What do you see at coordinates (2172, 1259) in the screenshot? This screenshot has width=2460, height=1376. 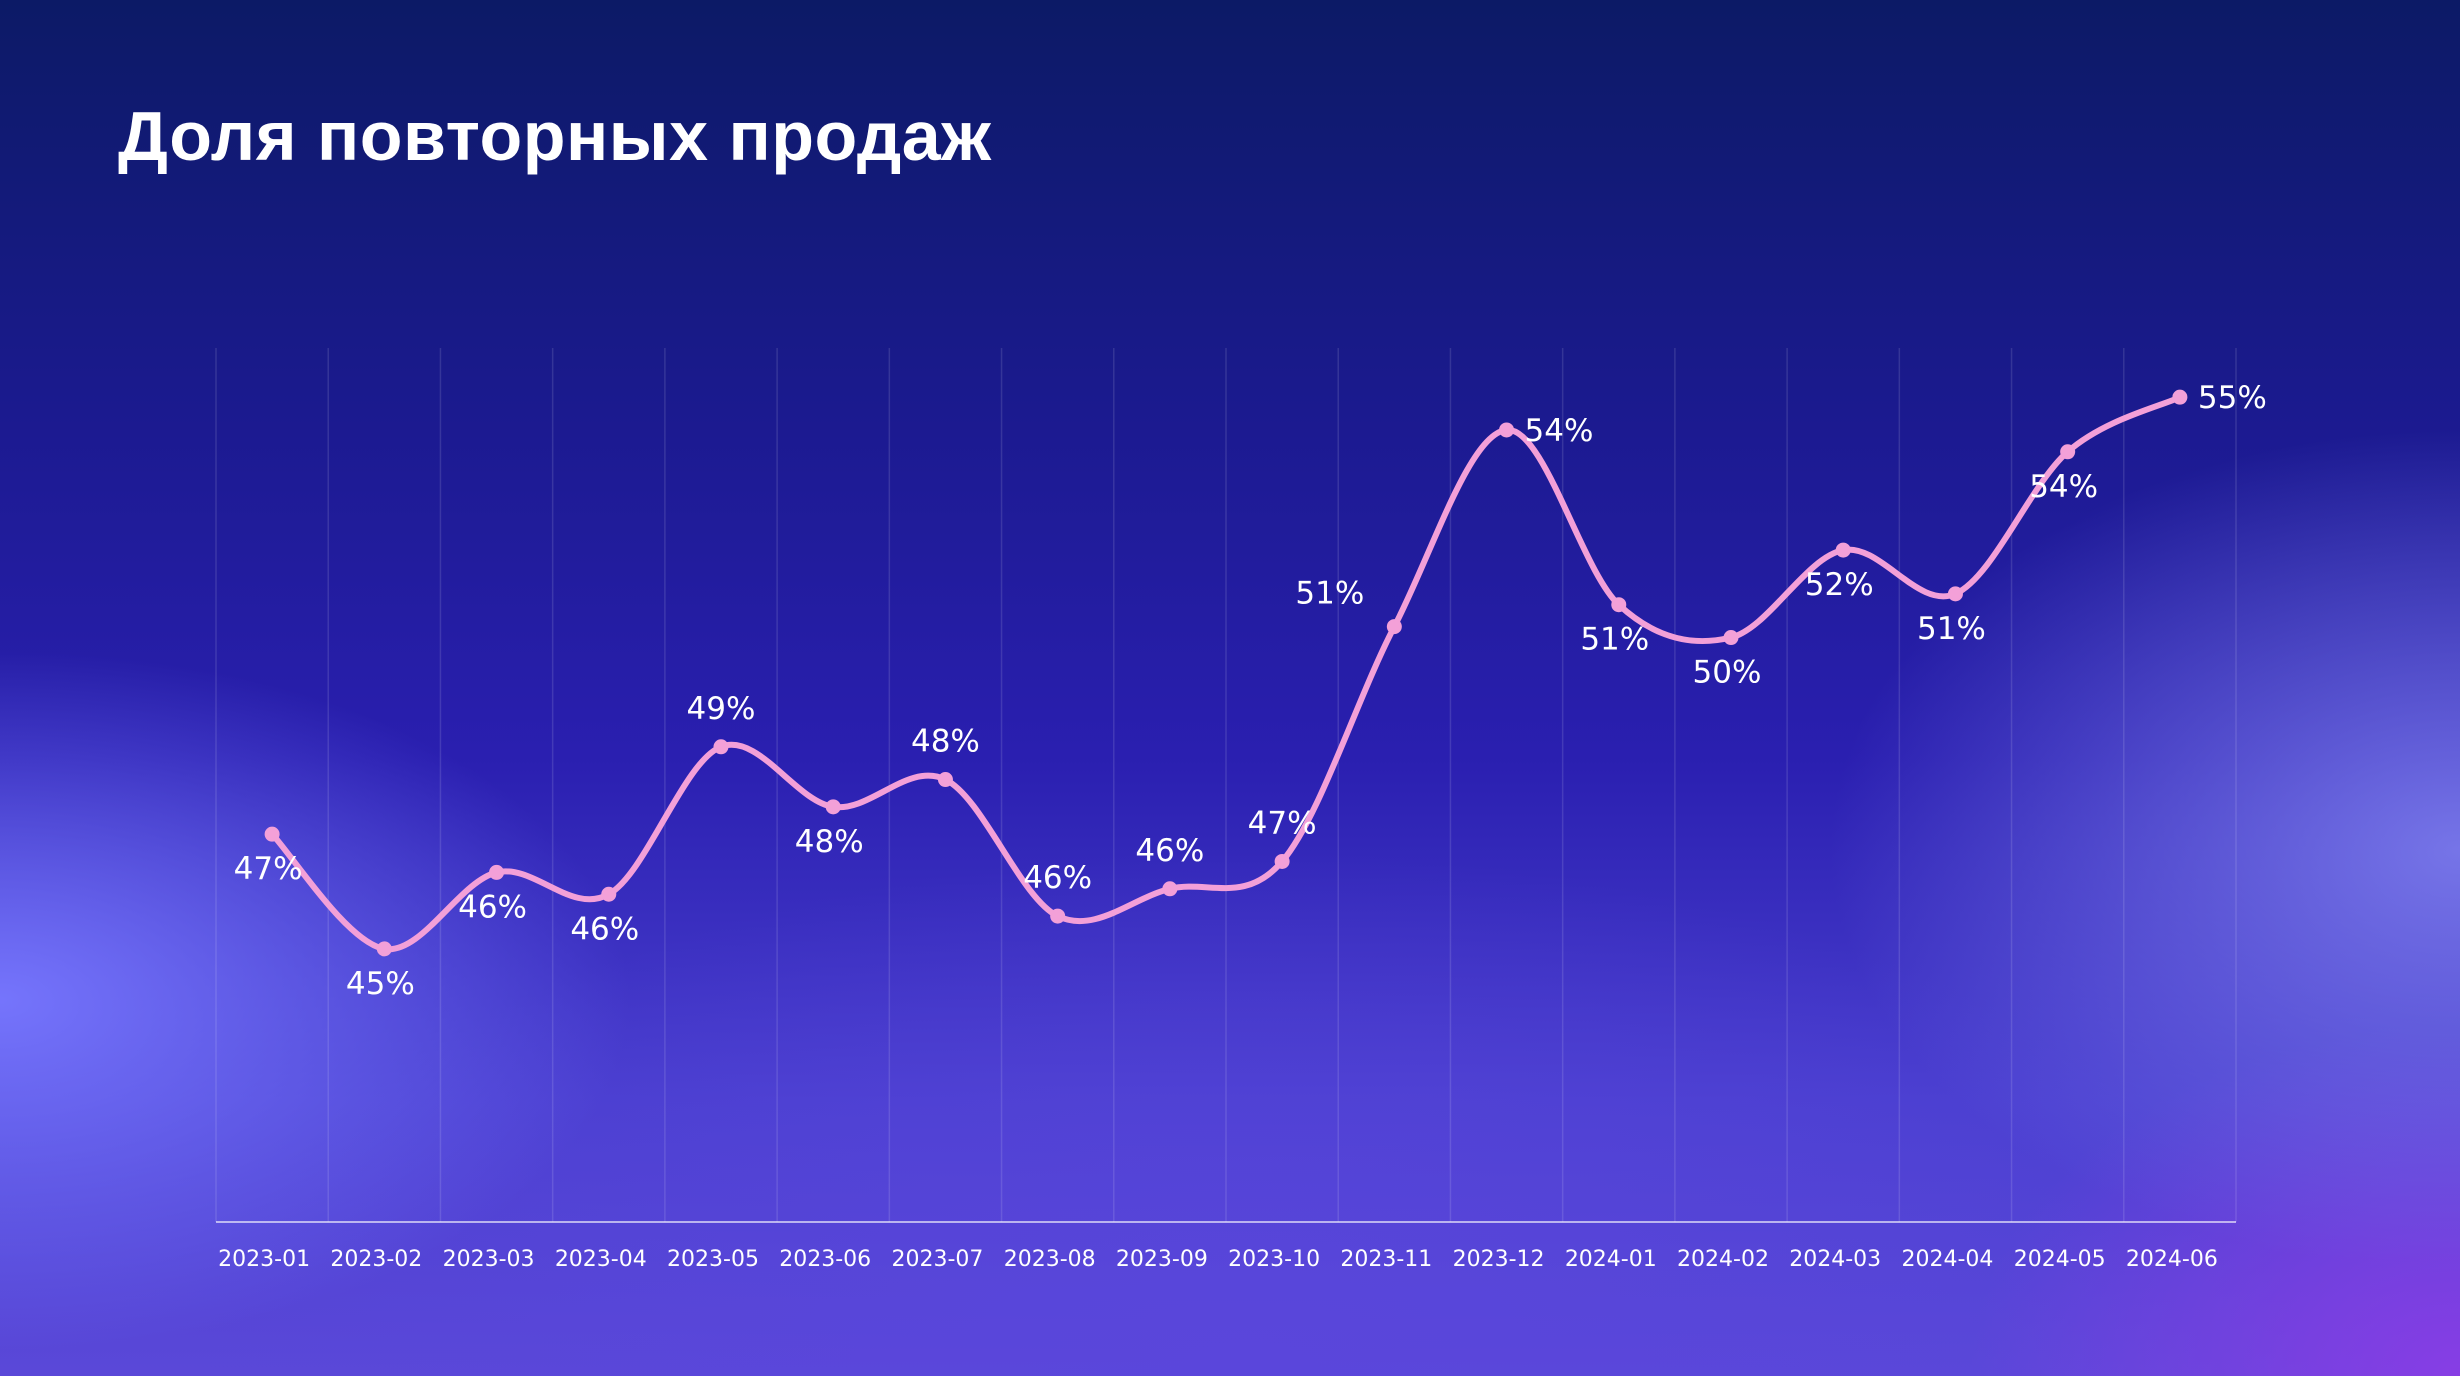 I see `x-tick-label: 2024-06` at bounding box center [2172, 1259].